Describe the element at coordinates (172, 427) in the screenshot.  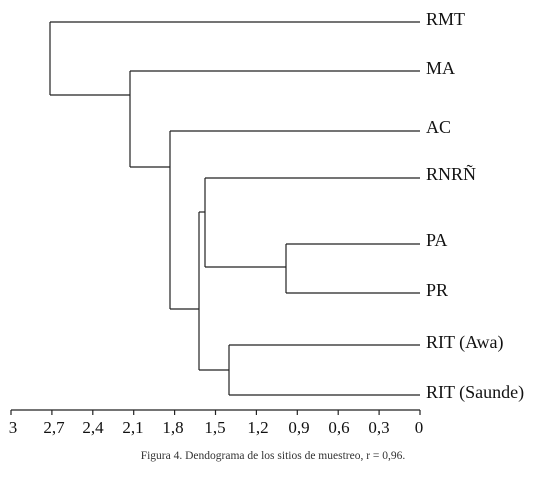
I see `x-tick-label: 1,8` at that location.